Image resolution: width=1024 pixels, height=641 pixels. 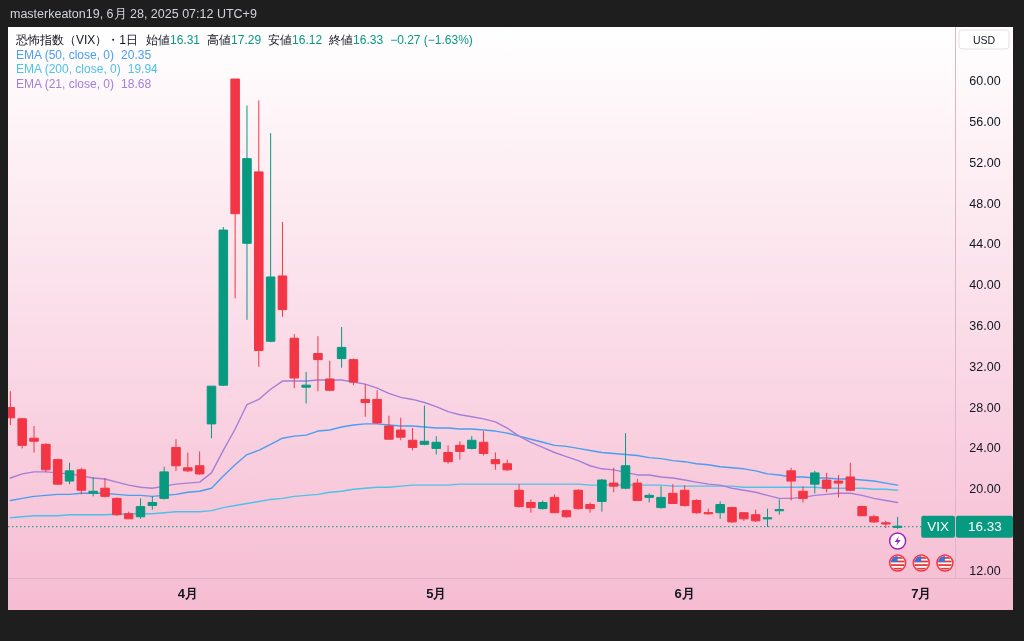 I want to click on annotation: 高値17.29, so click(x=234, y=40).